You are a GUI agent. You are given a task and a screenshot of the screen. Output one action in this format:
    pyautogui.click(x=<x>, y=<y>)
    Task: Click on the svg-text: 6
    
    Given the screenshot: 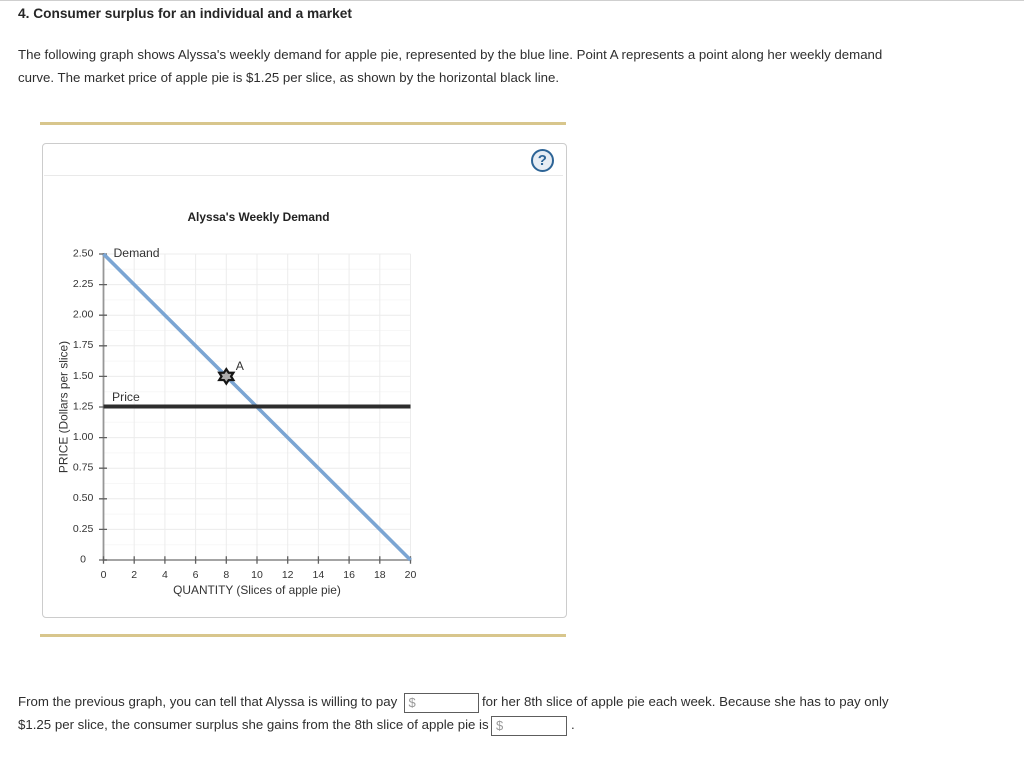 What is the action you would take?
    pyautogui.click(x=195, y=575)
    